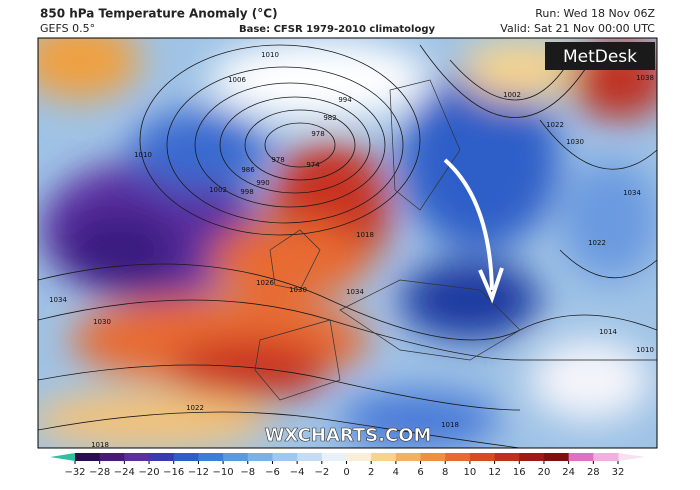  Describe the element at coordinates (248, 170) in the screenshot. I see `isobar-label: 986` at that location.